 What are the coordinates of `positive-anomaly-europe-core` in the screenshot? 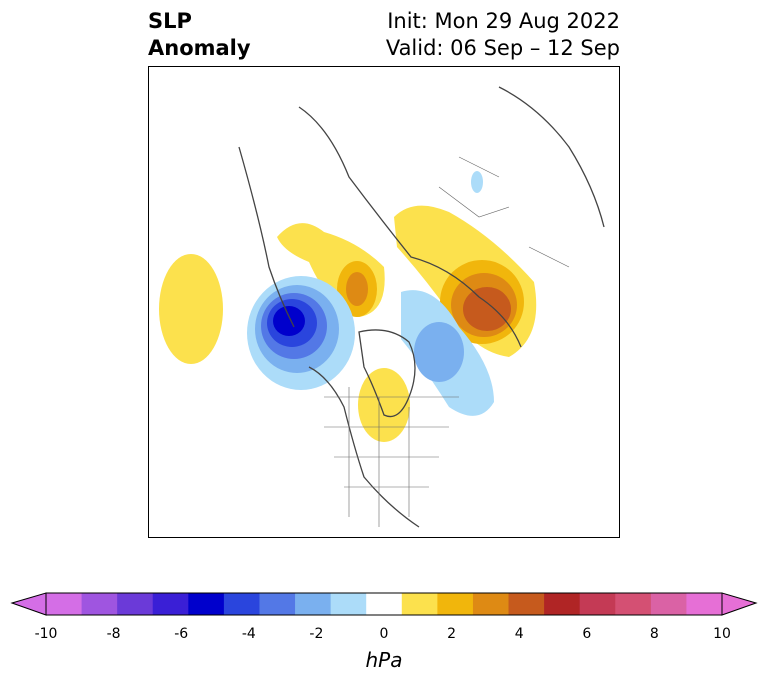 It's located at (487, 309).